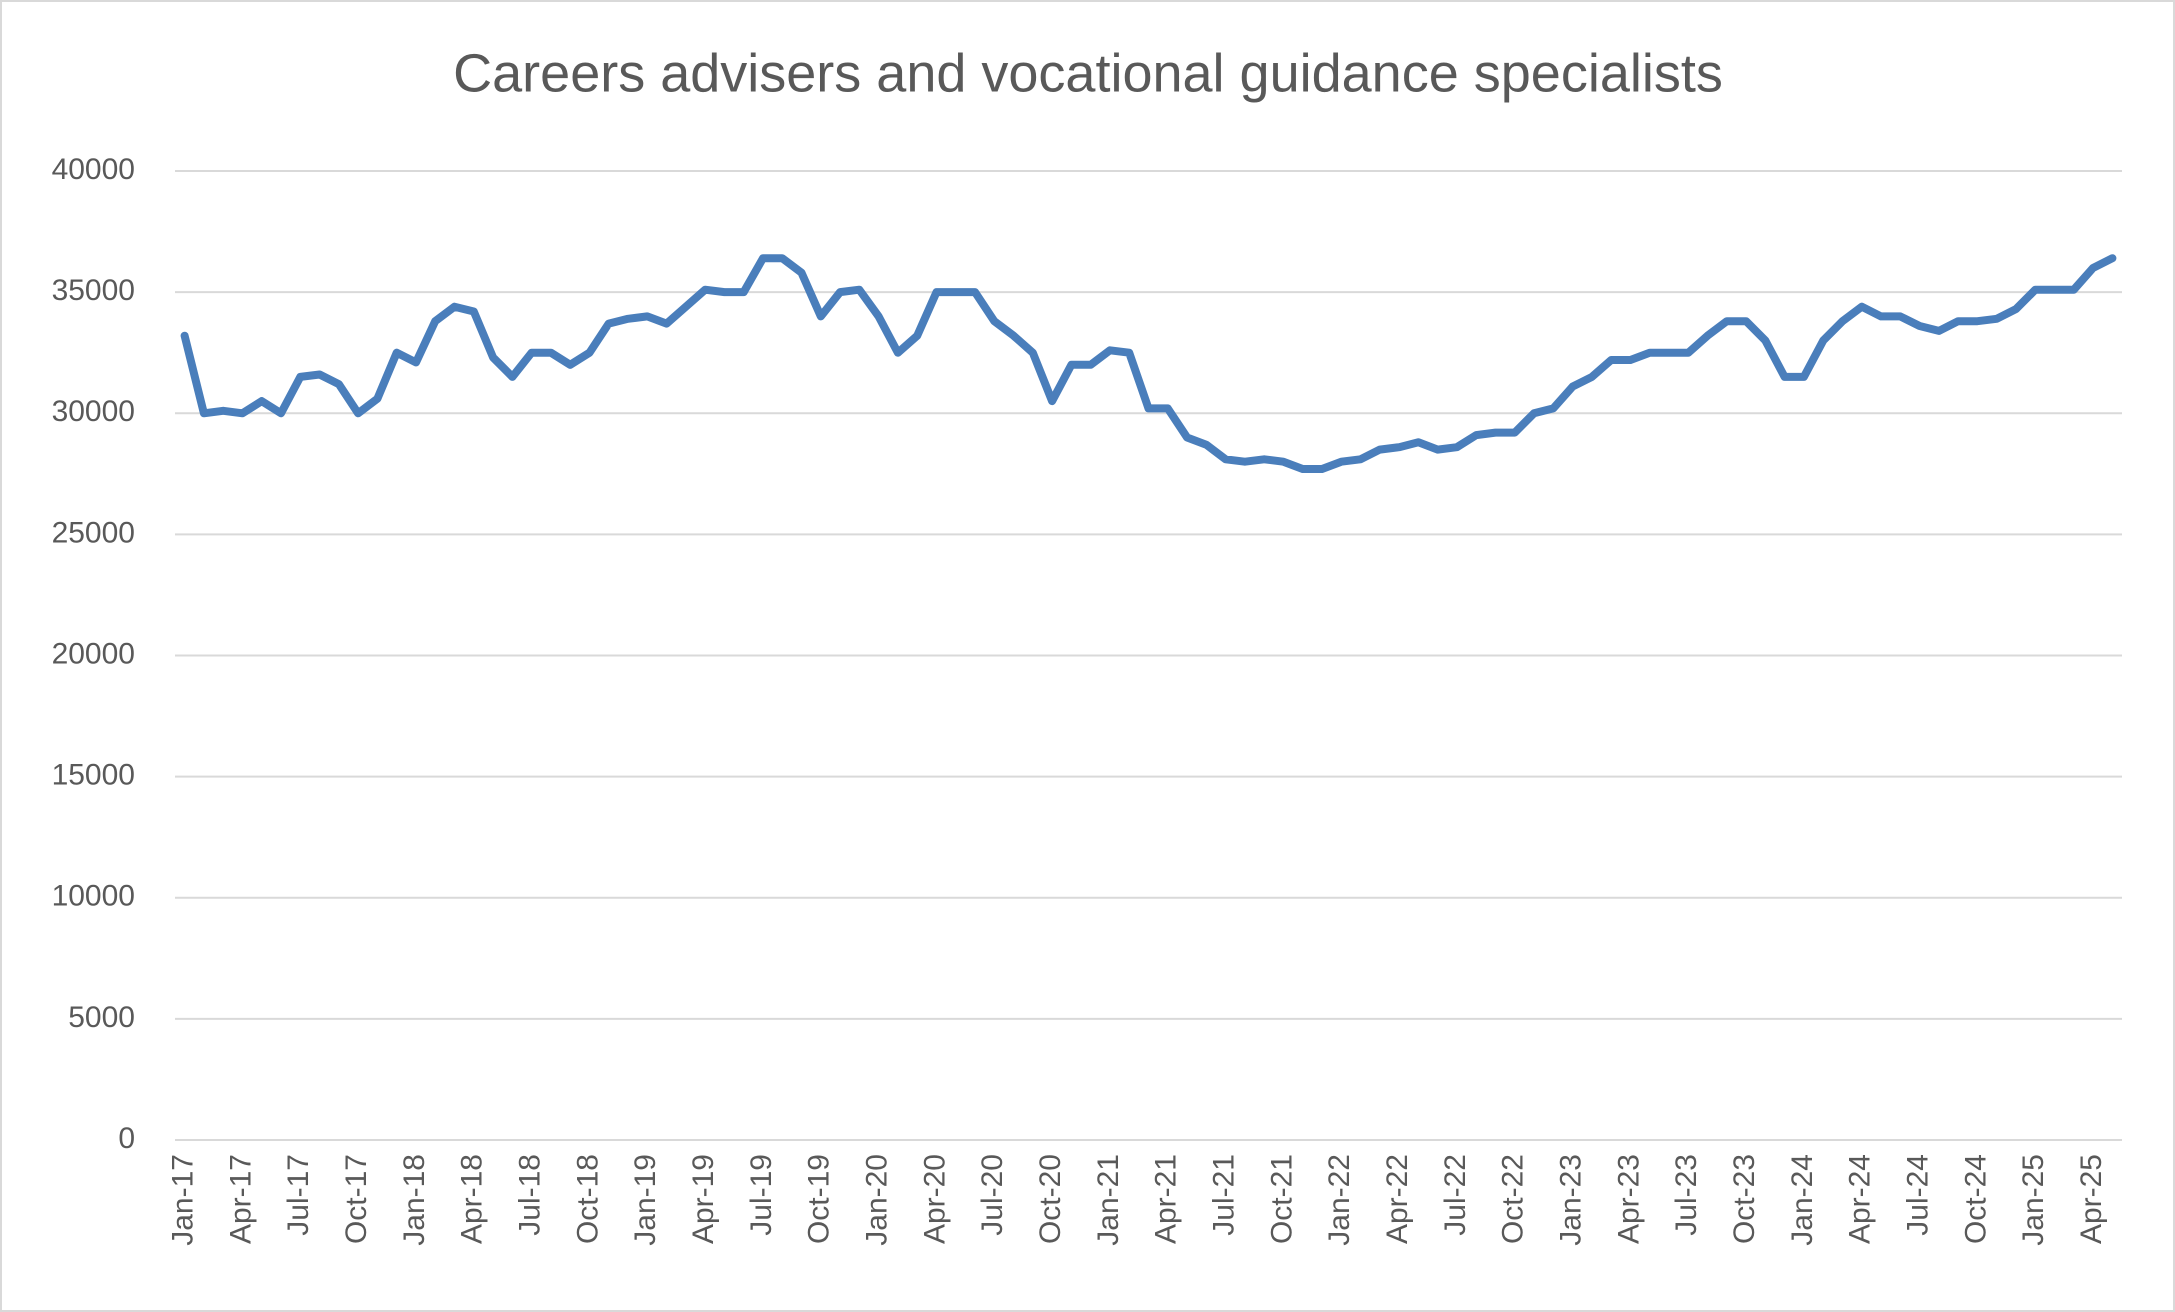  What do you see at coordinates (1148, 363) in the screenshot?
I see `data-line` at bounding box center [1148, 363].